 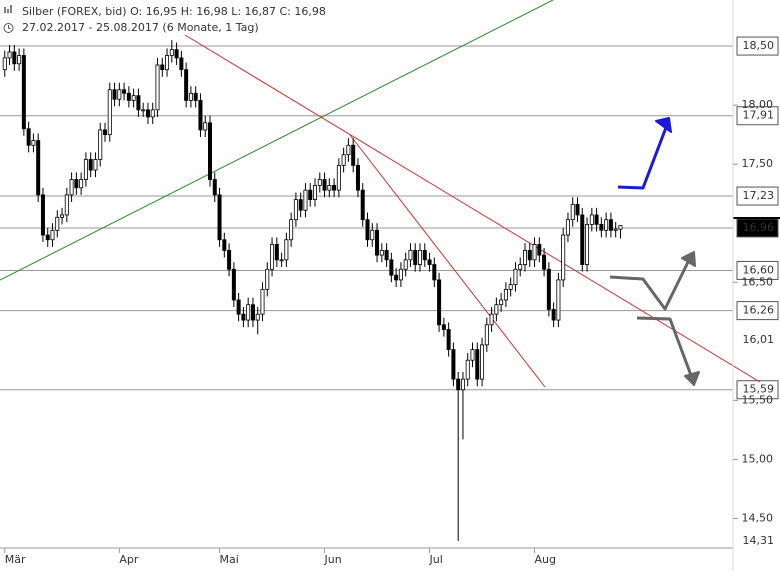 What do you see at coordinates (759, 115) in the screenshot?
I see `level-label: 17,91` at bounding box center [759, 115].